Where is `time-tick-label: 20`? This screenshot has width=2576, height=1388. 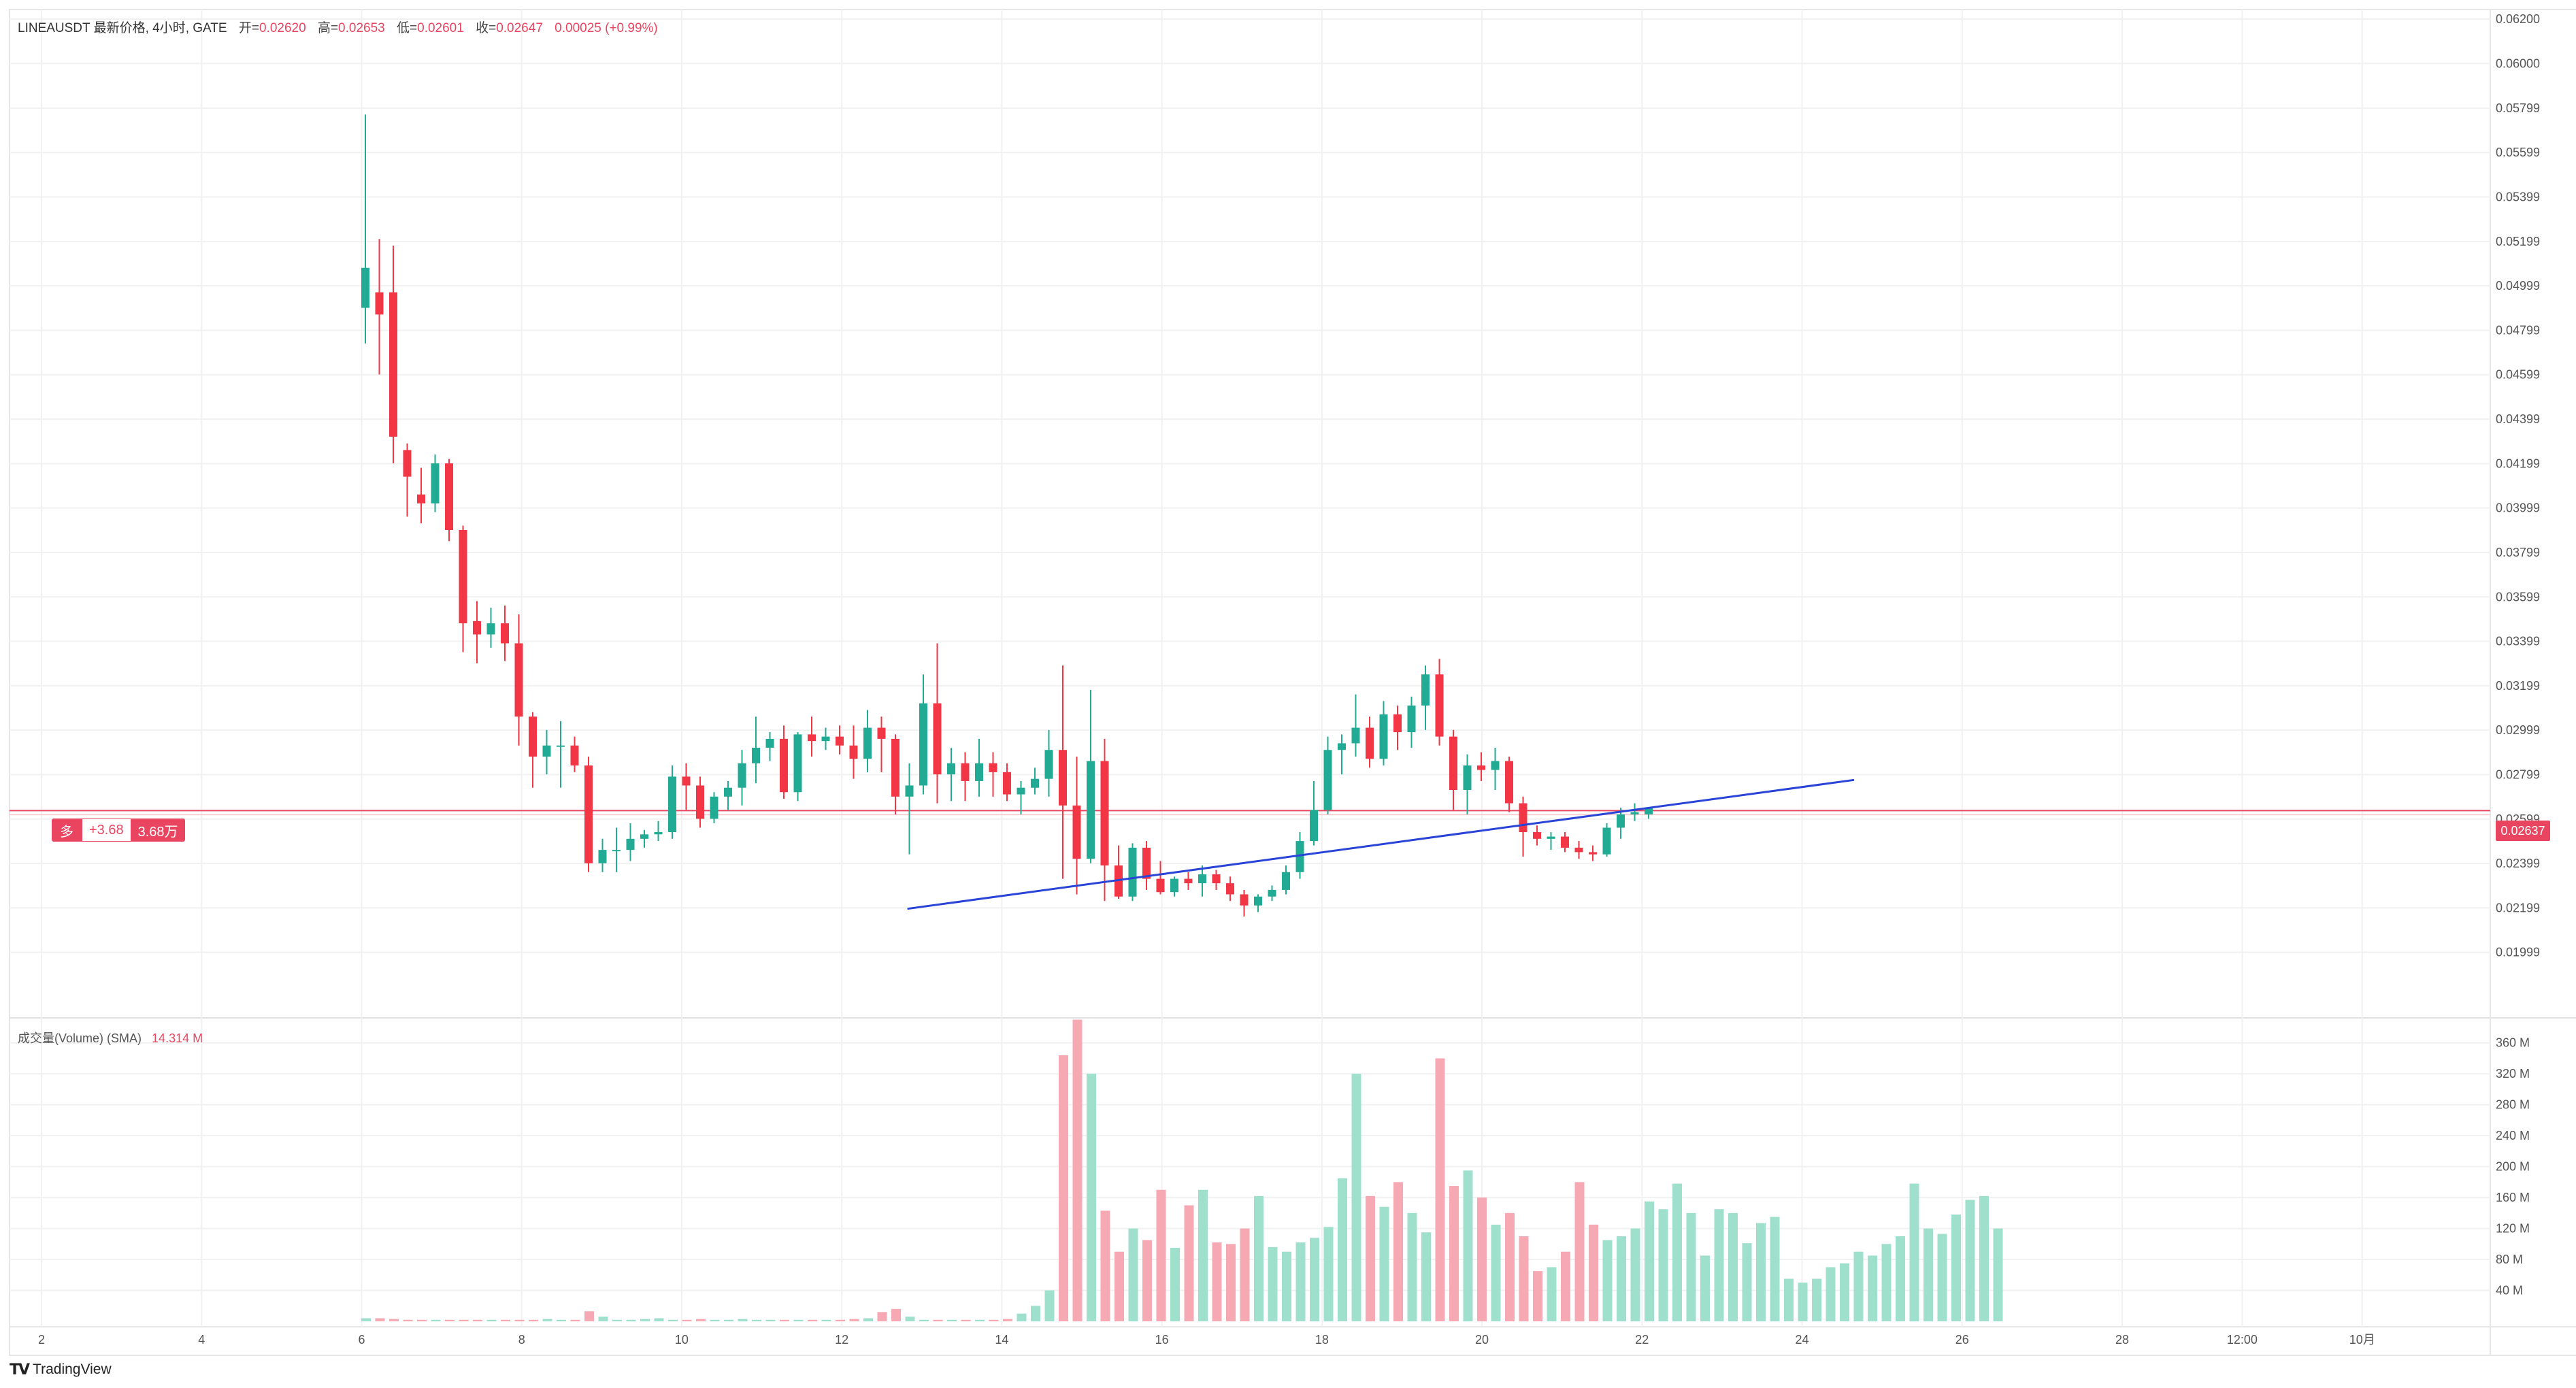
time-tick-label: 20 is located at coordinates (1482, 1339).